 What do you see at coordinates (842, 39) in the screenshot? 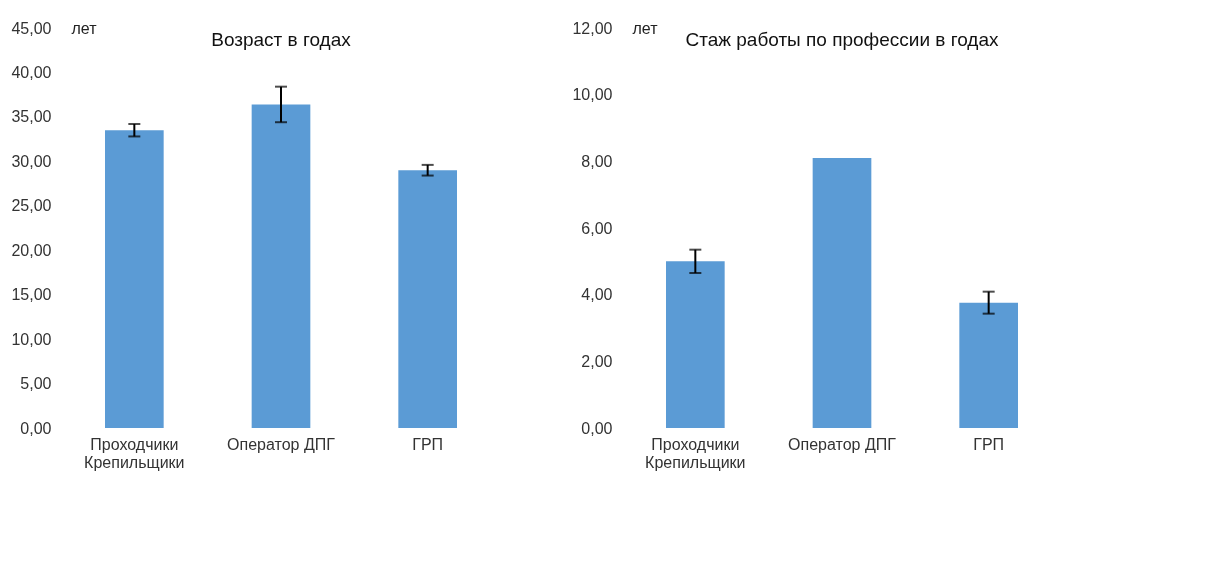
I see `chart-title: Стаж работы по профессии в годах` at bounding box center [842, 39].